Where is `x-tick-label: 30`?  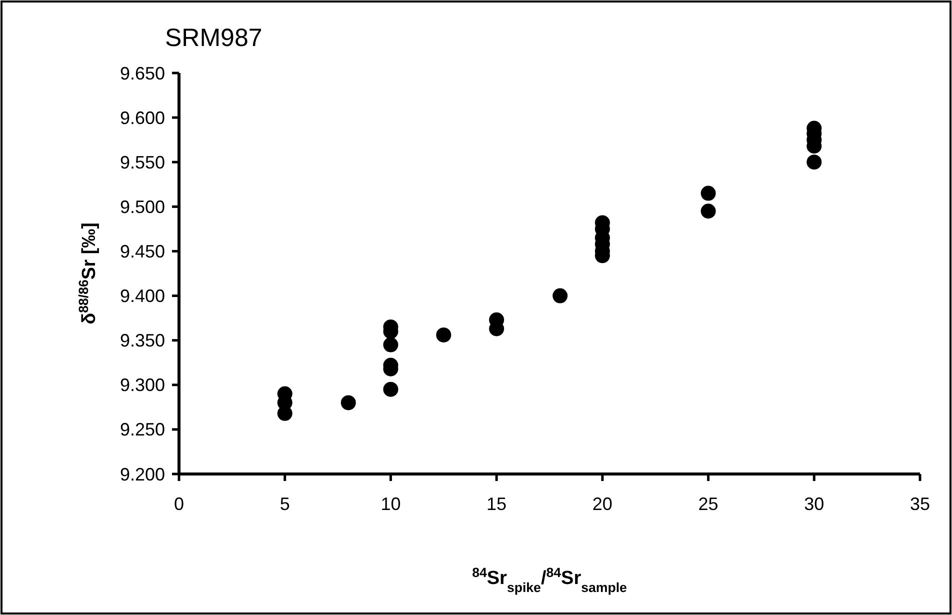 x-tick-label: 30 is located at coordinates (814, 504).